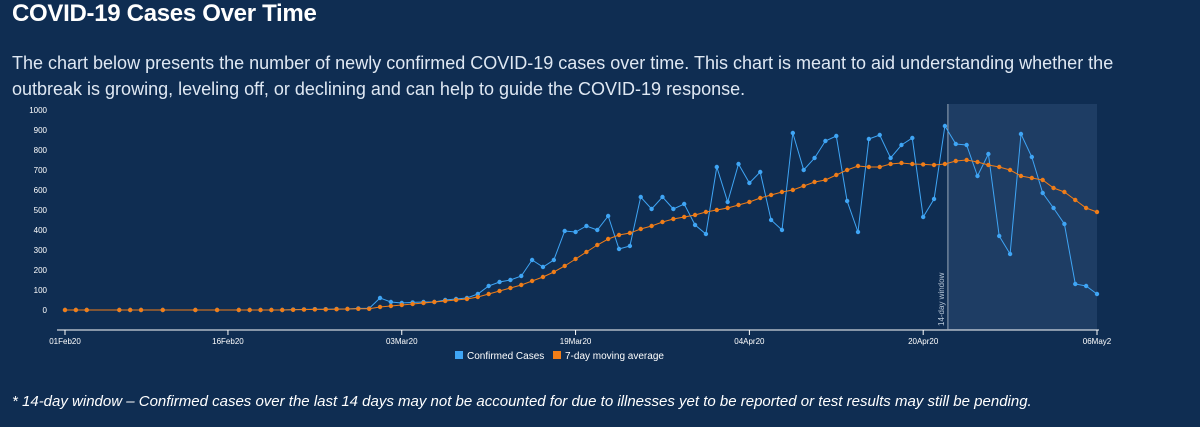 The image size is (1200, 427). What do you see at coordinates (505, 356) in the screenshot?
I see `legend-label-confirmed: Confirmed Cases` at bounding box center [505, 356].